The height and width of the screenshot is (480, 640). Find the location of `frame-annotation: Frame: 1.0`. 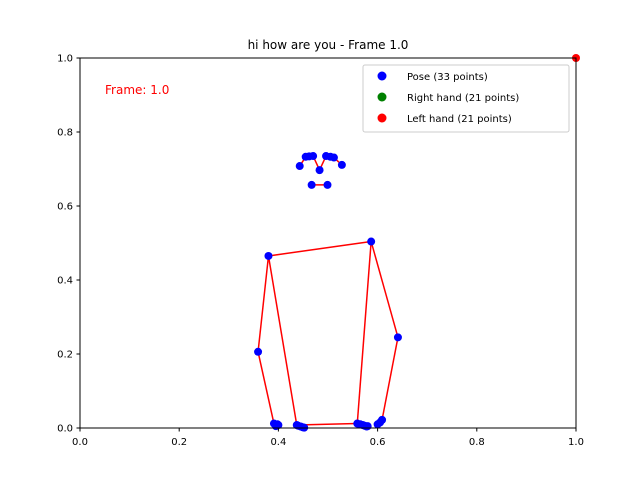

frame-annotation: Frame: 1.0 is located at coordinates (137, 90).